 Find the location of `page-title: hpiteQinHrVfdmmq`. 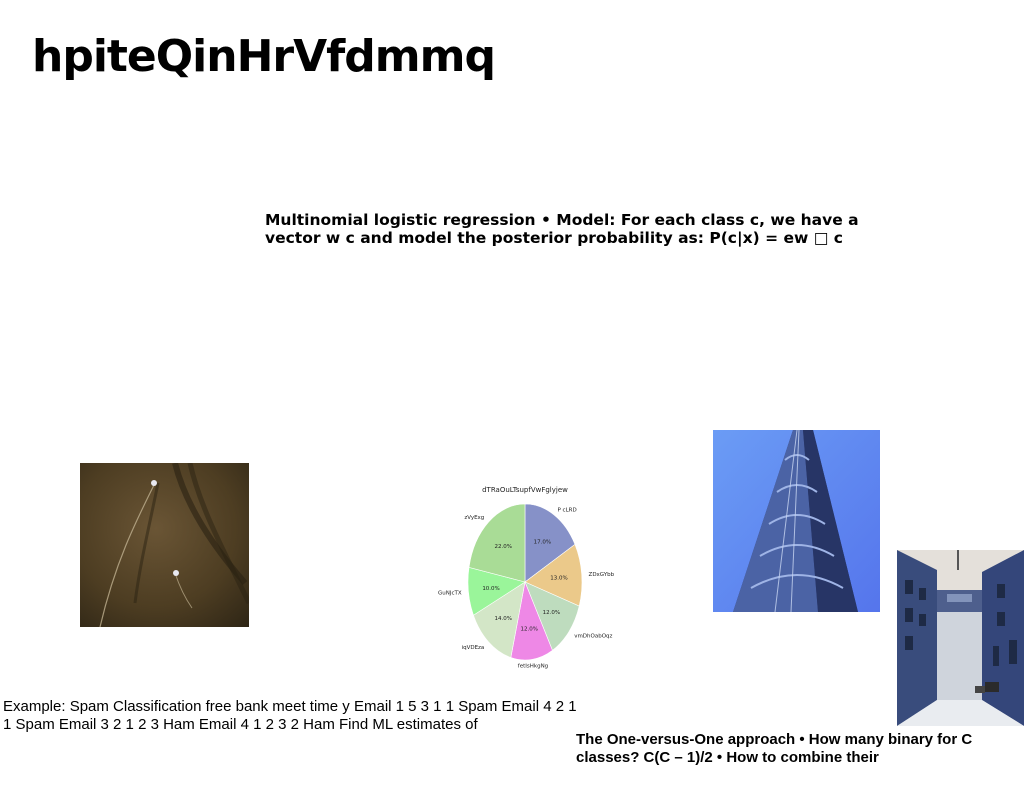

page-title: hpiteQinHrVfdmmq is located at coordinates (264, 56).